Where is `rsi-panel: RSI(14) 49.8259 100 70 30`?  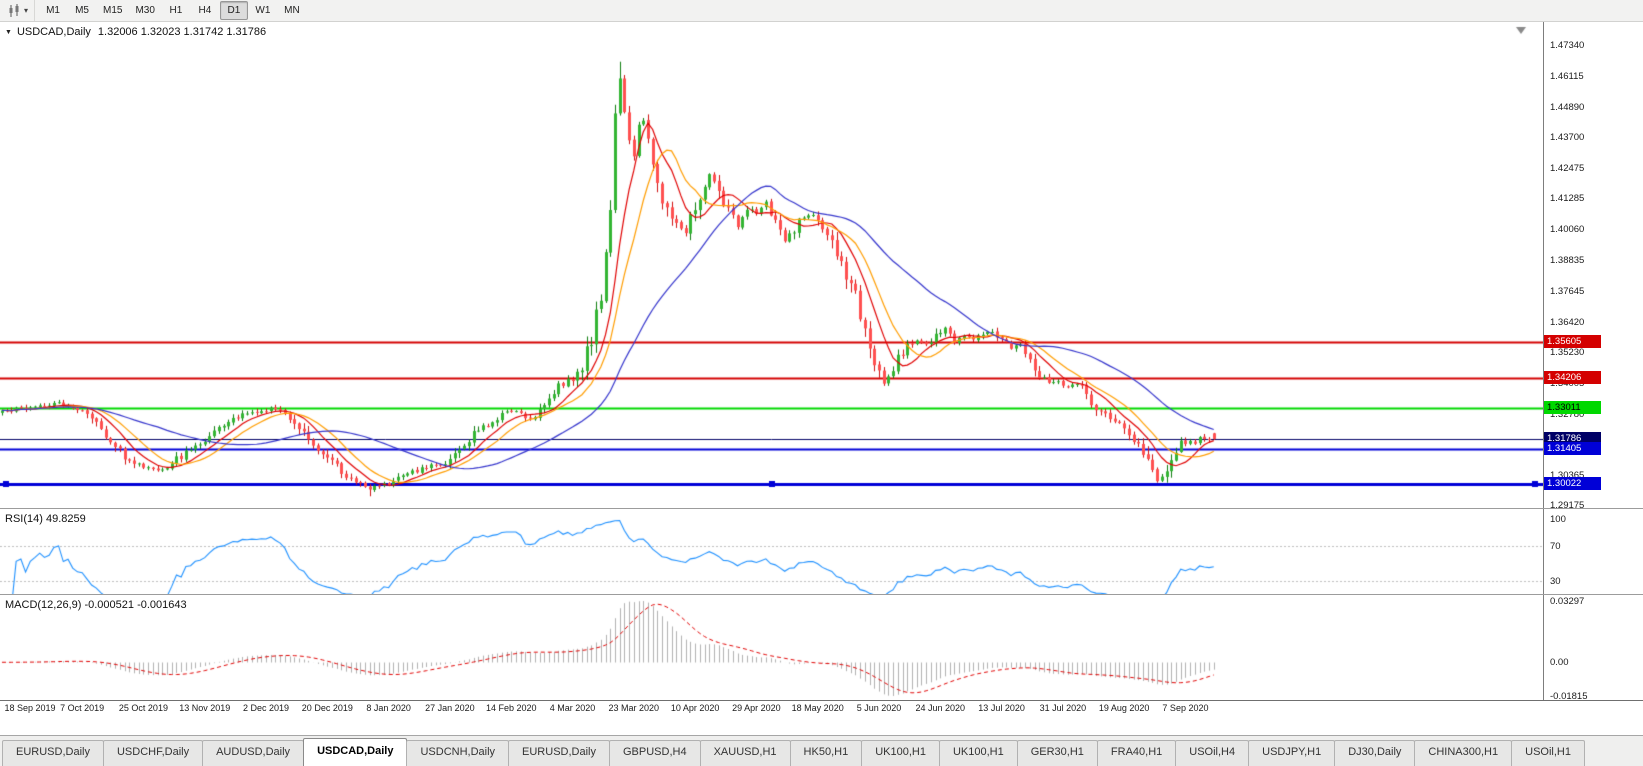
rsi-panel: RSI(14) 49.8259 100 70 30 is located at coordinates (821, 551).